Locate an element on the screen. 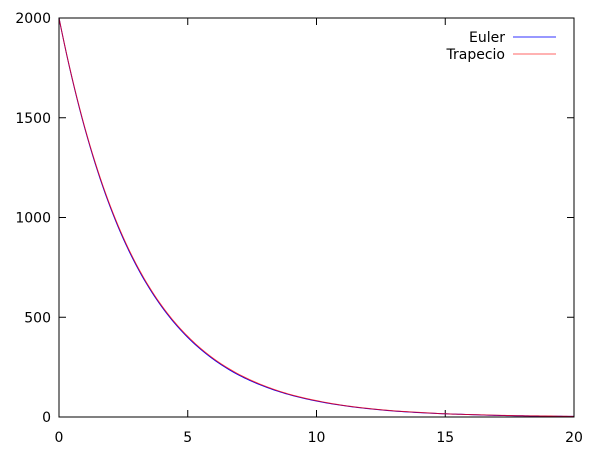 This screenshot has width=600, height=451. x-tick-label: 10 is located at coordinates (317, 438).